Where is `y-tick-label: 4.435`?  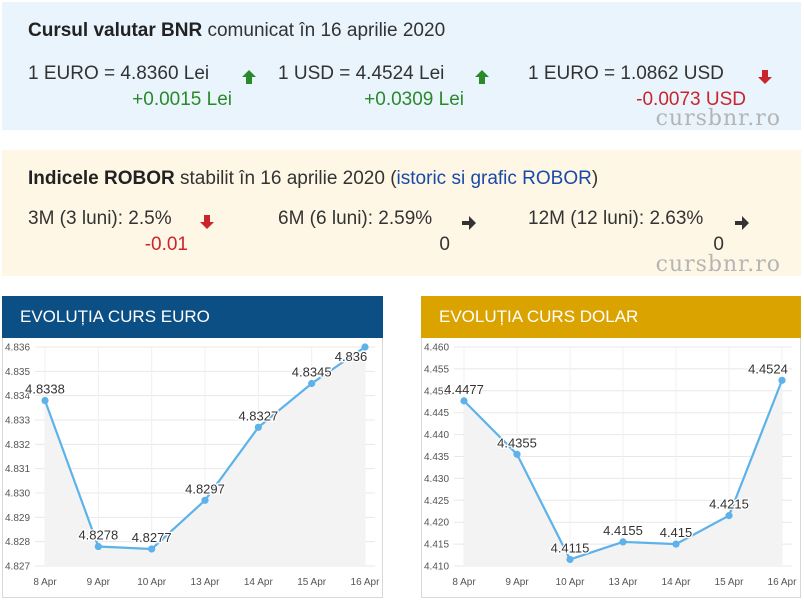 y-tick-label: 4.435 is located at coordinates (436, 457).